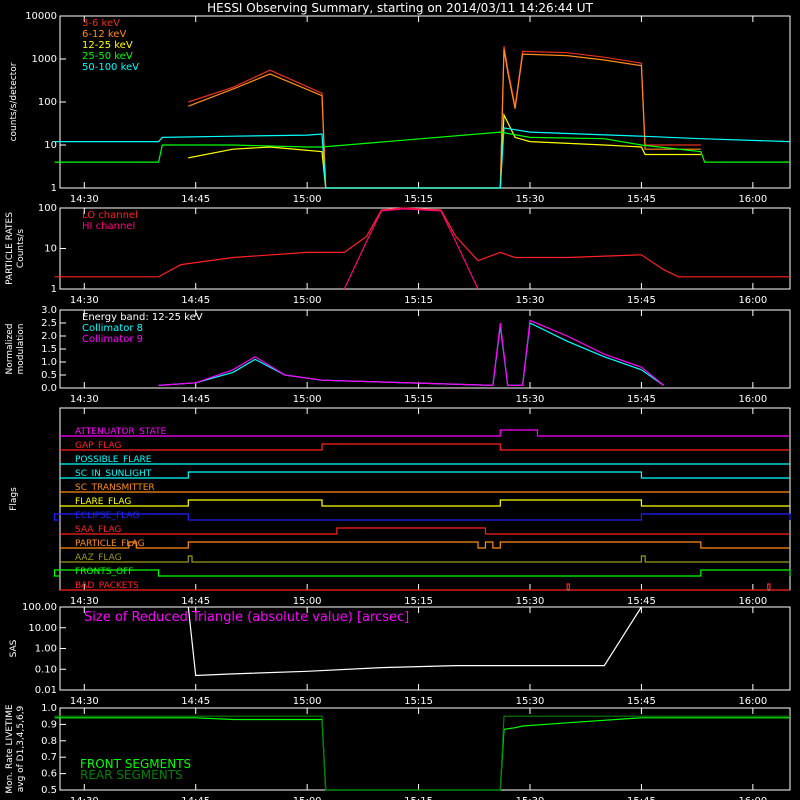 The image size is (800, 800). I want to click on legend-entry: REAR SEGMENTS, so click(131, 775).